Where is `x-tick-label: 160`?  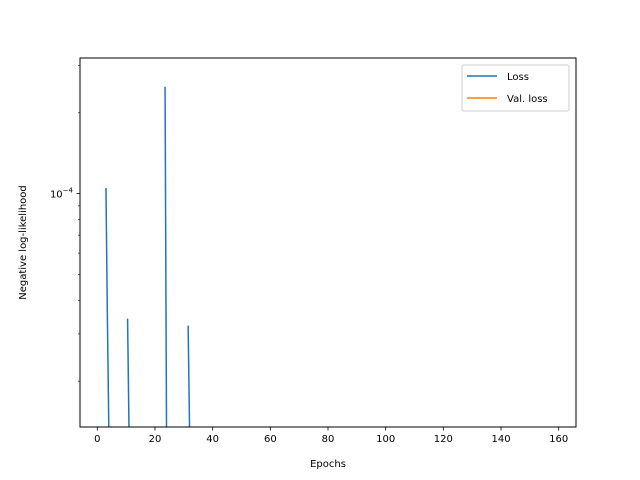
x-tick-label: 160 is located at coordinates (558, 439).